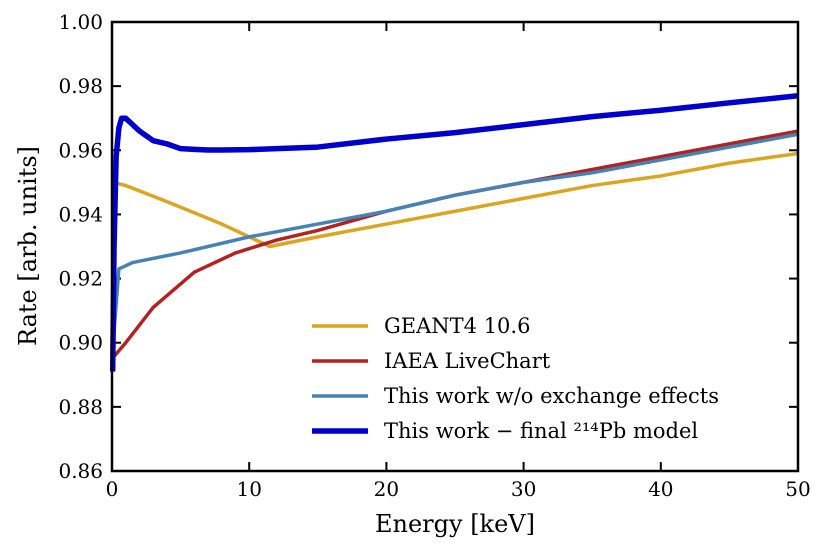 The width and height of the screenshot is (830, 552). I want to click on x-tick-label: 40, so click(660, 489).